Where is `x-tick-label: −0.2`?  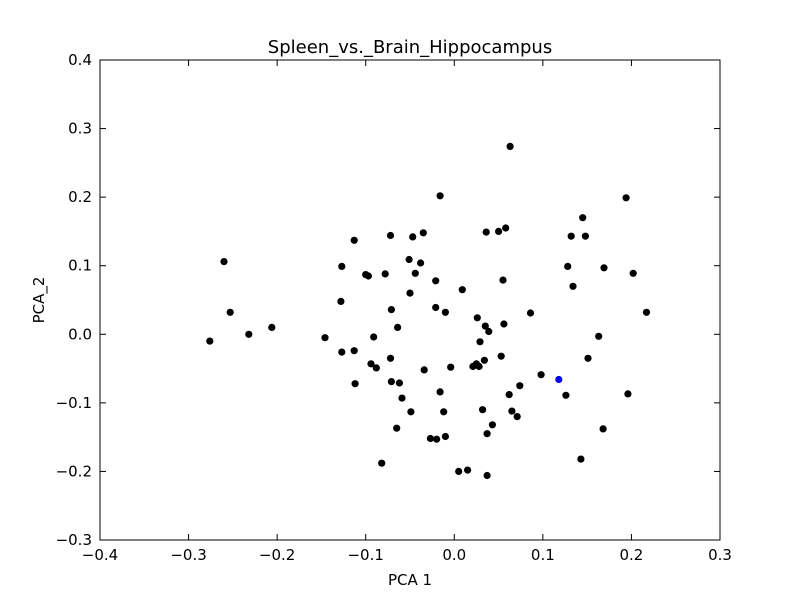 x-tick-label: −0.2 is located at coordinates (277, 555).